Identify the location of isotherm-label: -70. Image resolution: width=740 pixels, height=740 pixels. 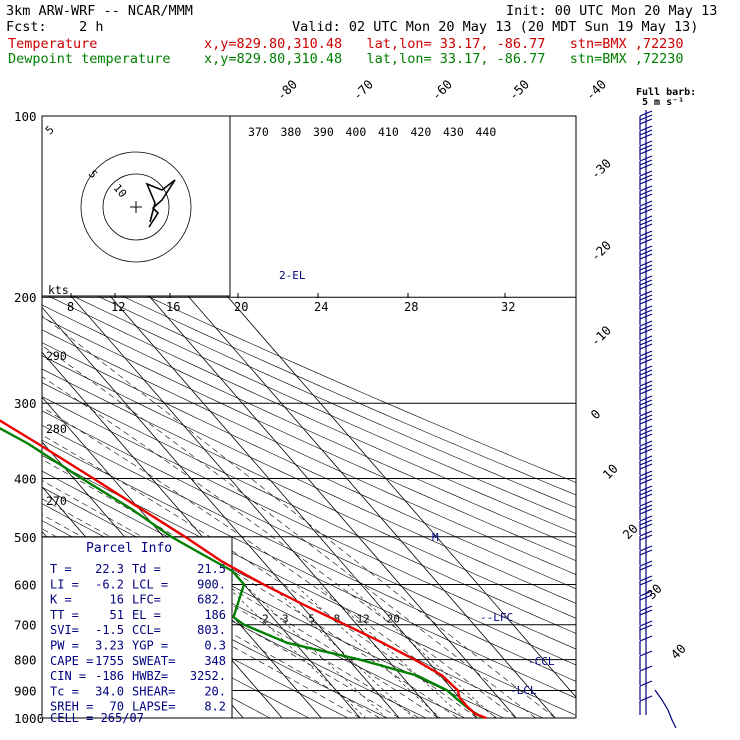
(363, 90).